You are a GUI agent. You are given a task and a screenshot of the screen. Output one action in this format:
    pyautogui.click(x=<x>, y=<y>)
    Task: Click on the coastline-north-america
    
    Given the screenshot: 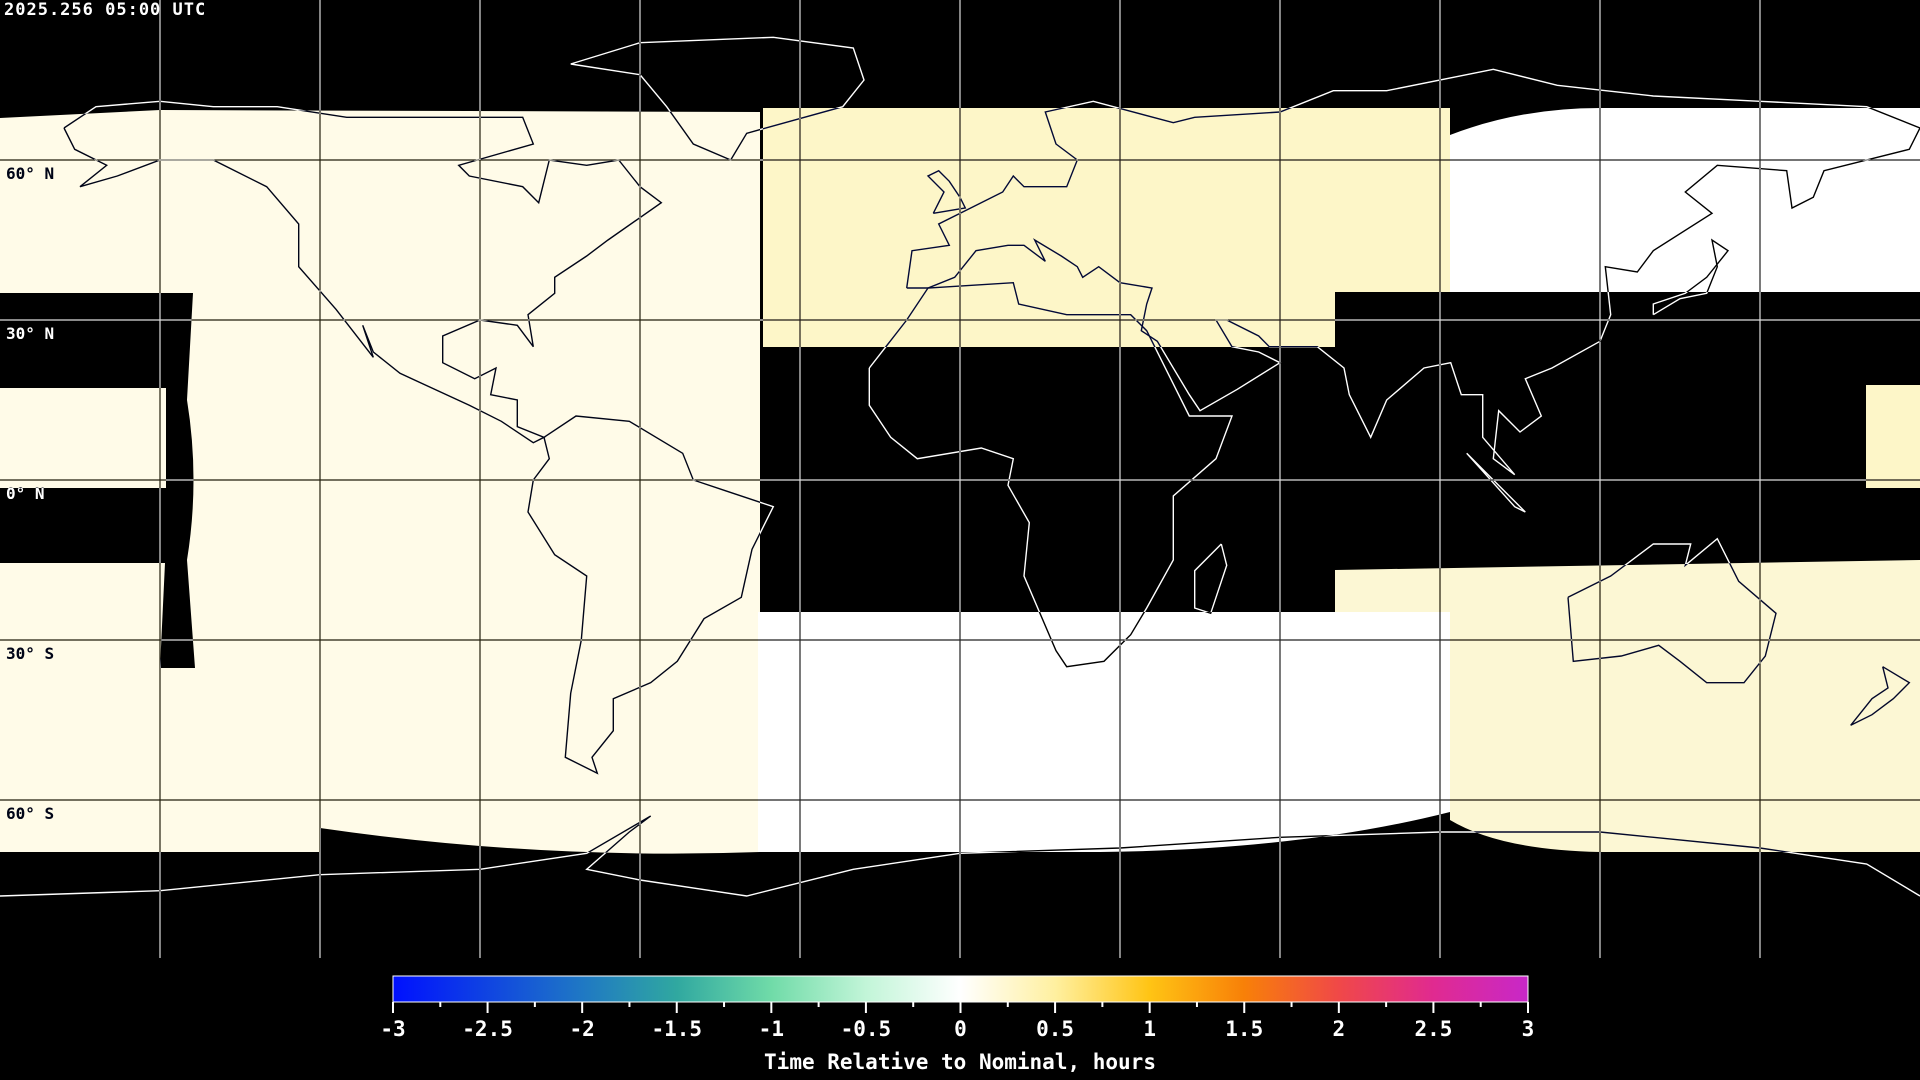 What is the action you would take?
    pyautogui.click(x=363, y=272)
    